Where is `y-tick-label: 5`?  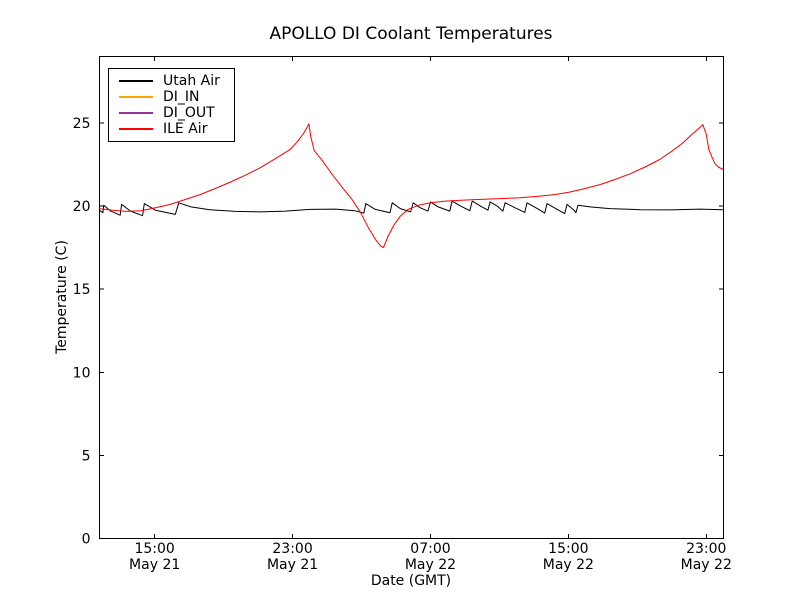
y-tick-label: 5 is located at coordinates (86, 456).